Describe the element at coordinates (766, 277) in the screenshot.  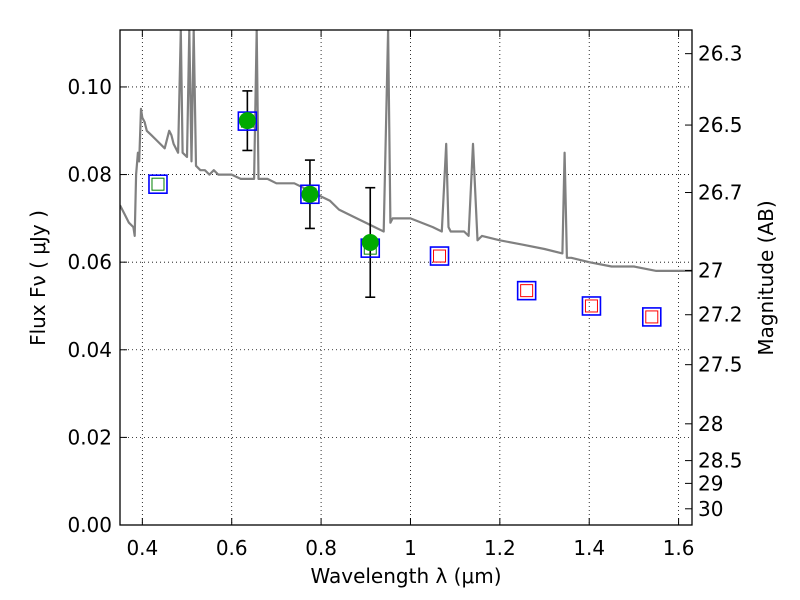
I see `right-axis-title: Magnitude (AB)` at that location.